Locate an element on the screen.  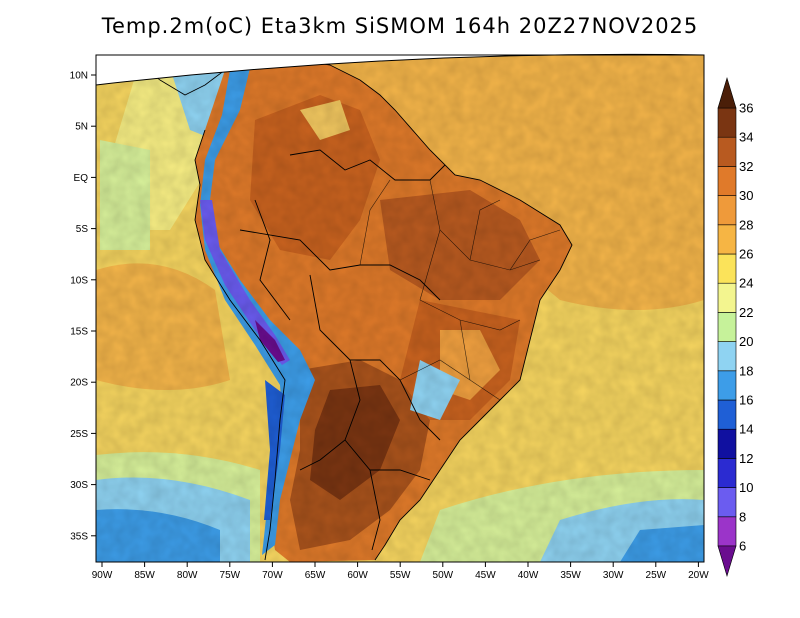
longitude-label: 50W is located at coordinates (443, 575).